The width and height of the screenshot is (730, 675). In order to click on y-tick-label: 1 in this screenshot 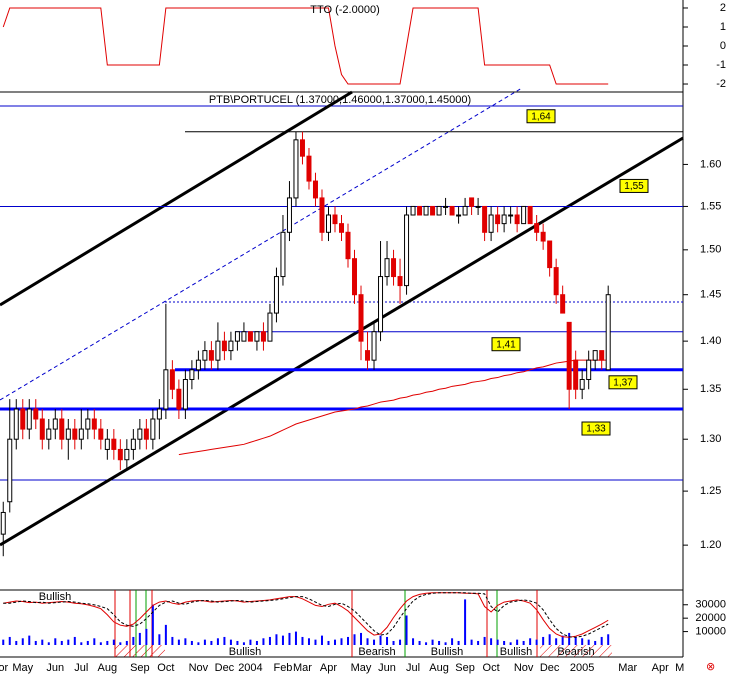, I will do `click(723, 27)`.